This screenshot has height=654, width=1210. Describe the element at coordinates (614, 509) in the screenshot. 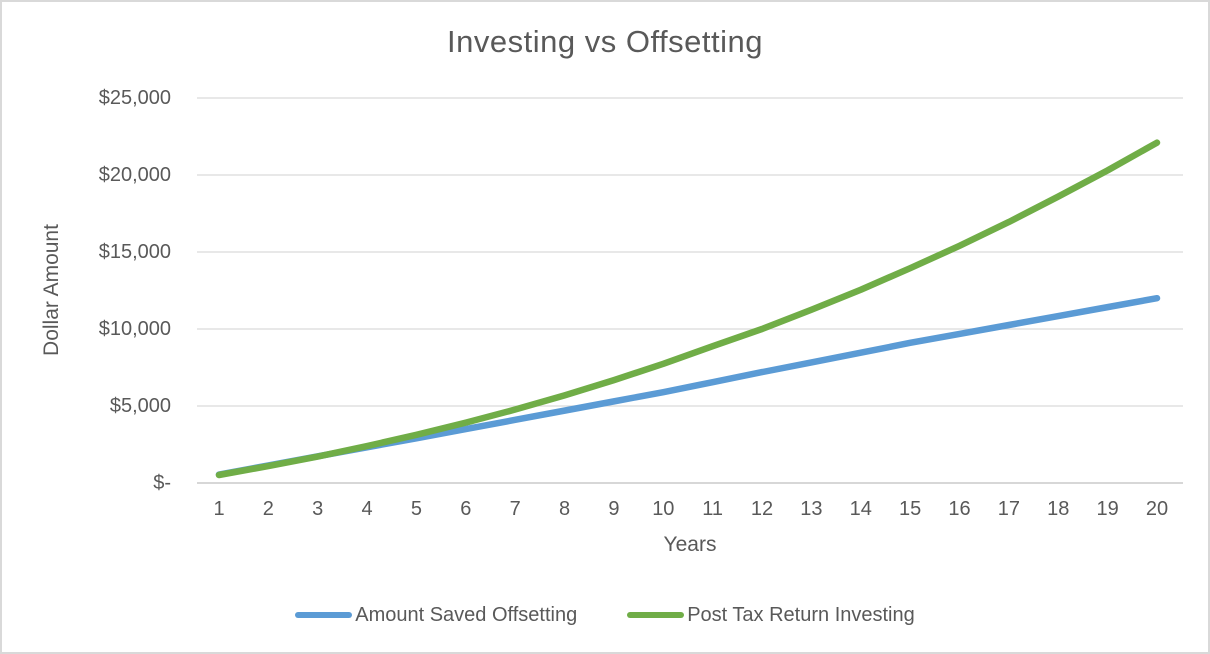

I see `x-tick-label: 9` at that location.